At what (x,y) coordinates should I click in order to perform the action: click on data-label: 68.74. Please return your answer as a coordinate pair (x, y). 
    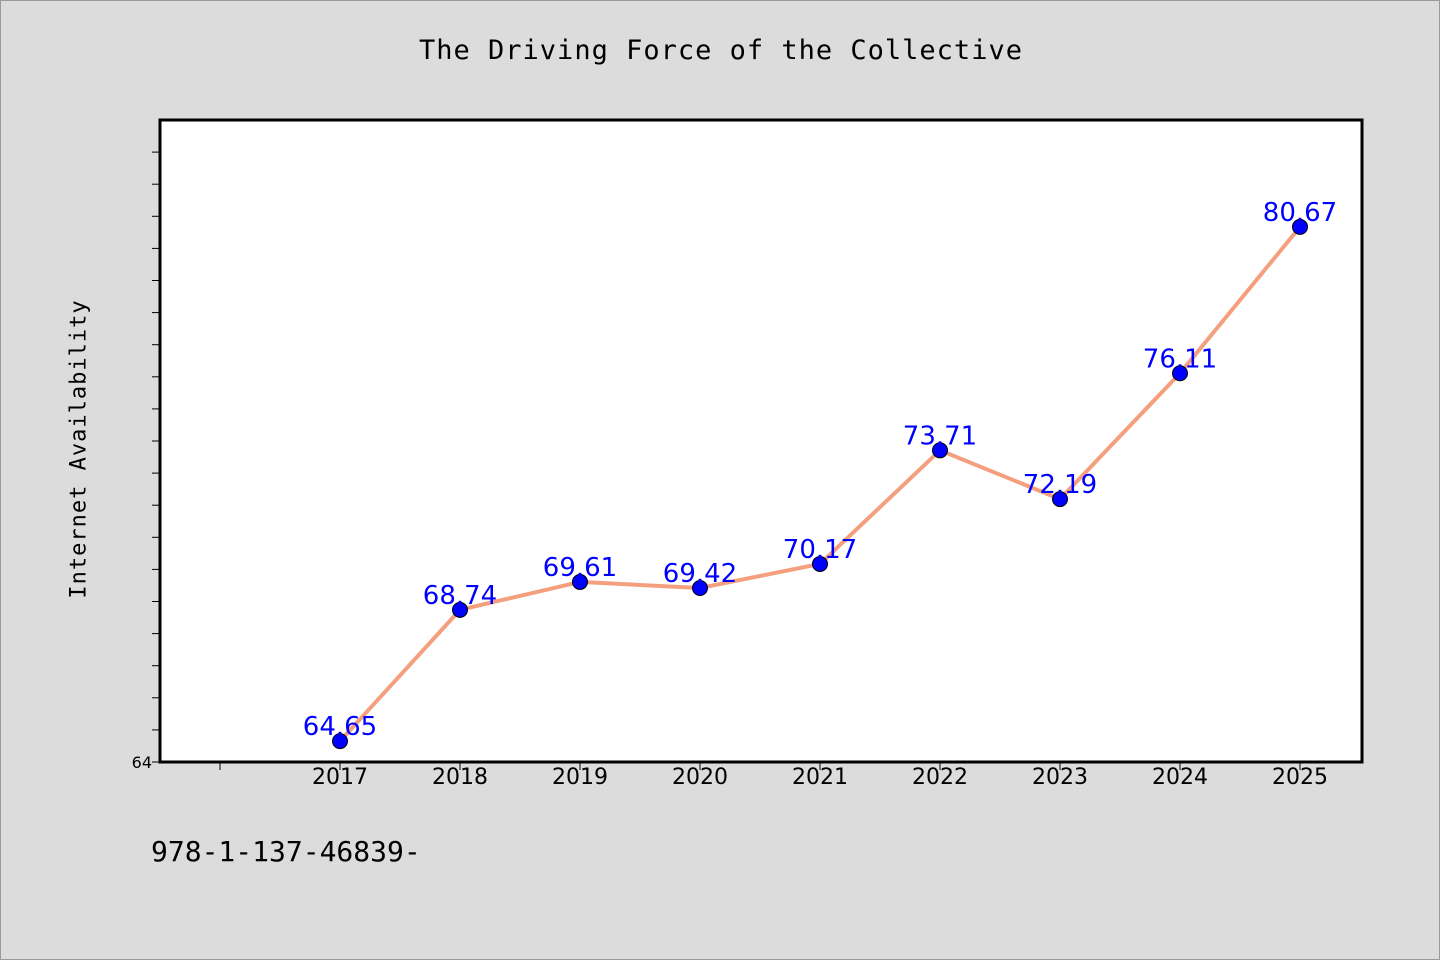
    Looking at the image, I should click on (460, 596).